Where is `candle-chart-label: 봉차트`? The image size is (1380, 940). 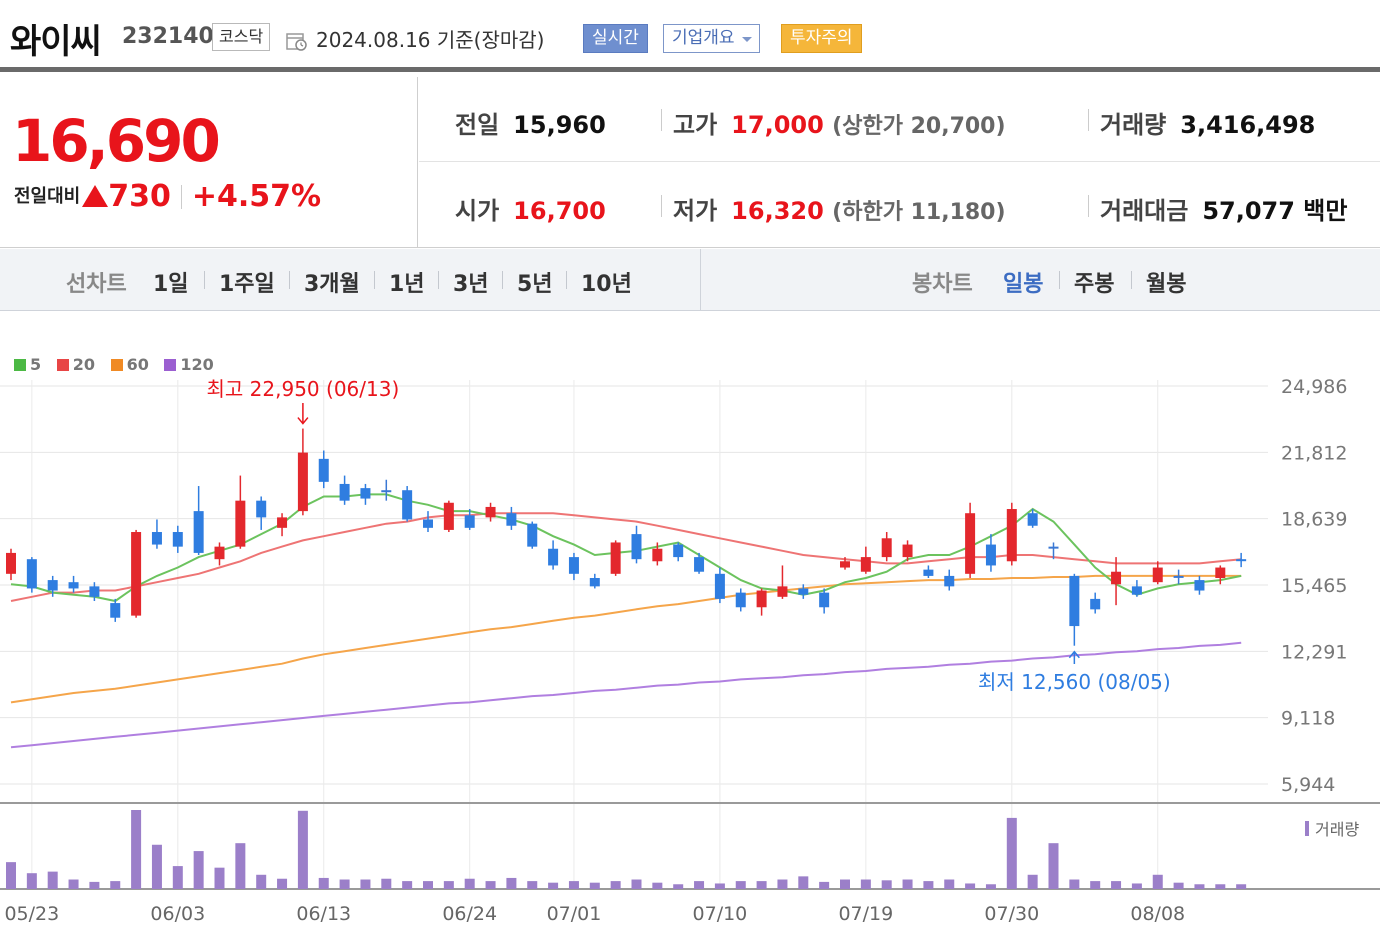
candle-chart-label: 봉차트 is located at coordinates (942, 284).